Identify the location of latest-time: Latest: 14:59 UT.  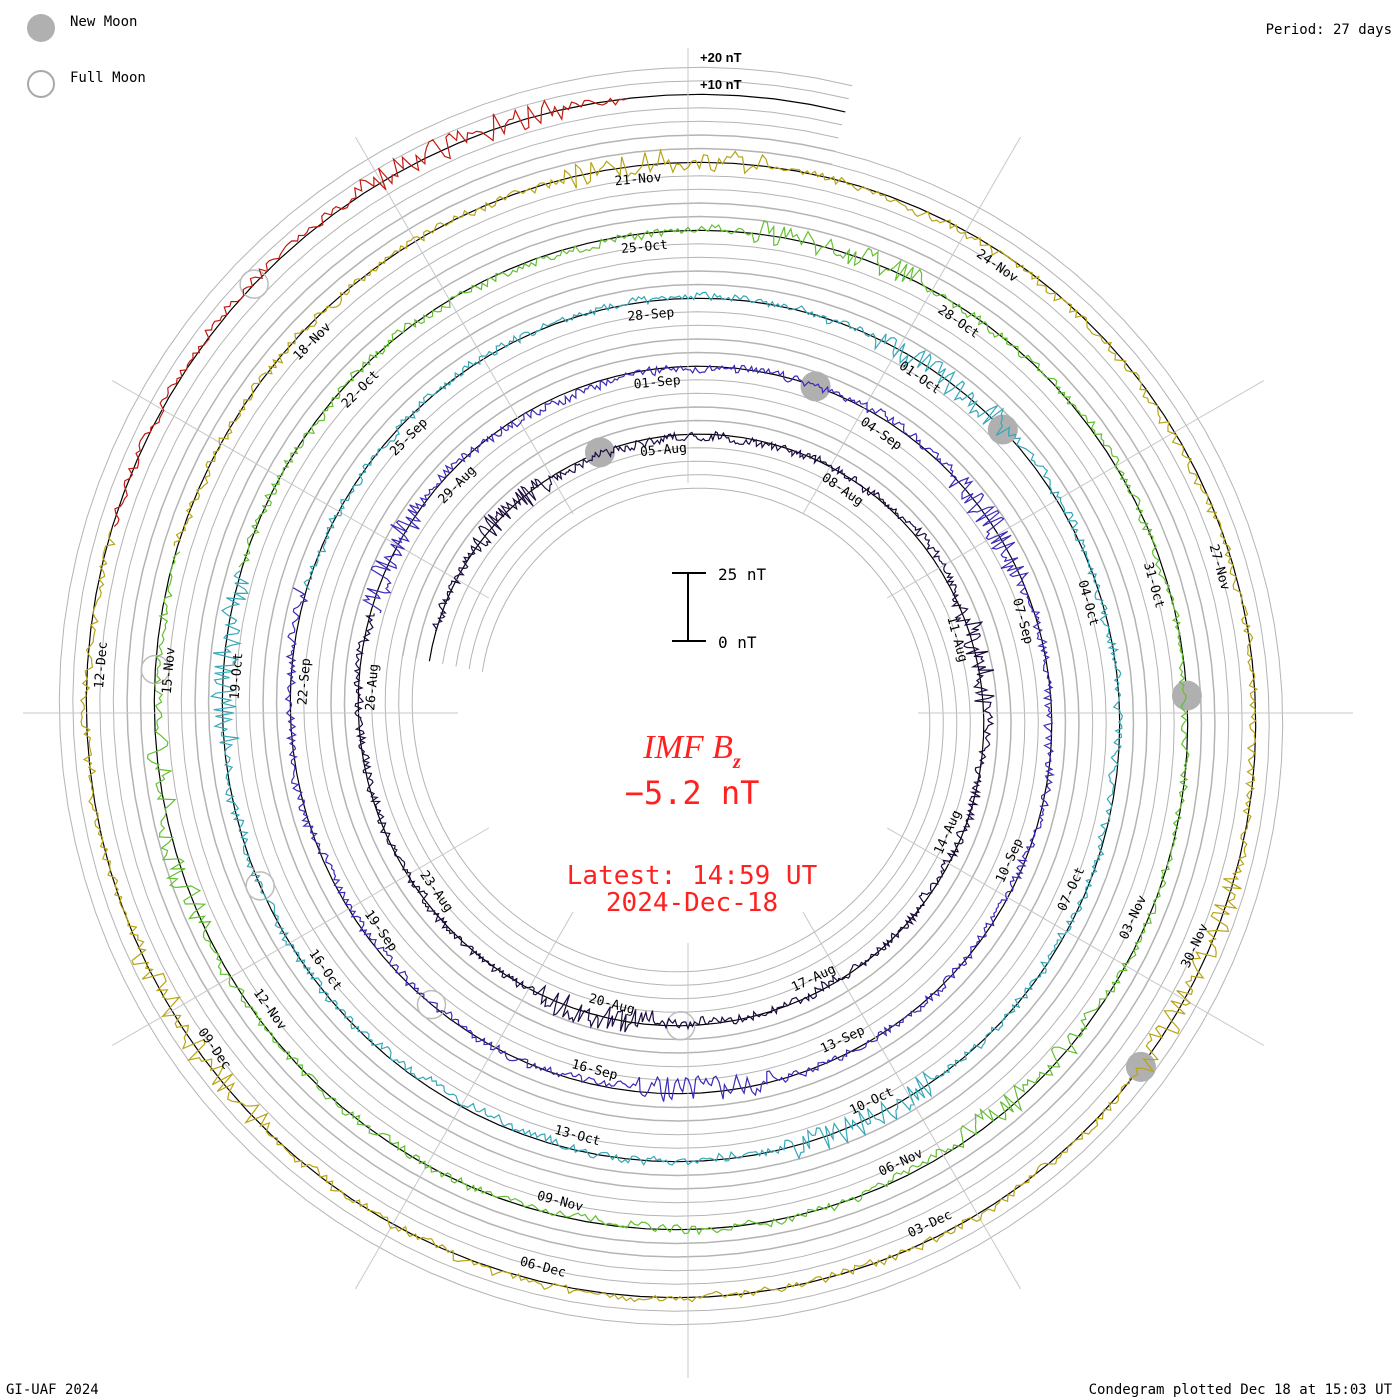
(692, 876).